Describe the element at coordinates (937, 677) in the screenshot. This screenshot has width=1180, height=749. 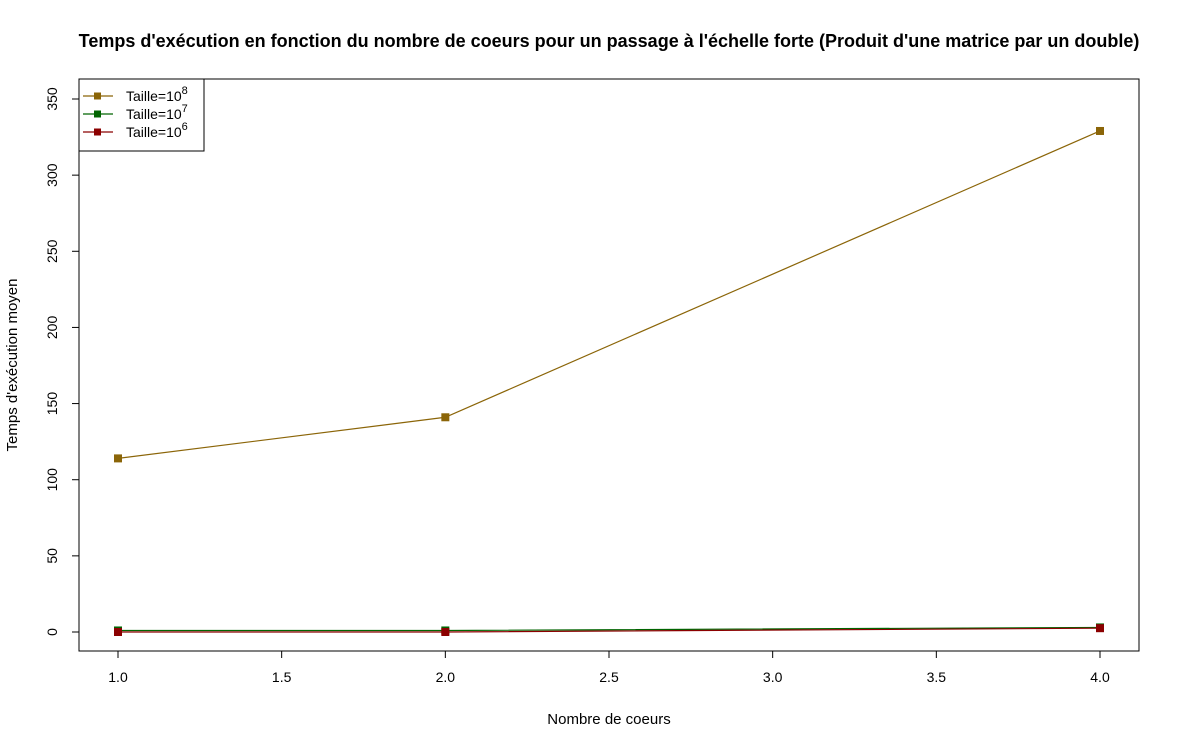
I see `x-tick-label: 3.5` at that location.